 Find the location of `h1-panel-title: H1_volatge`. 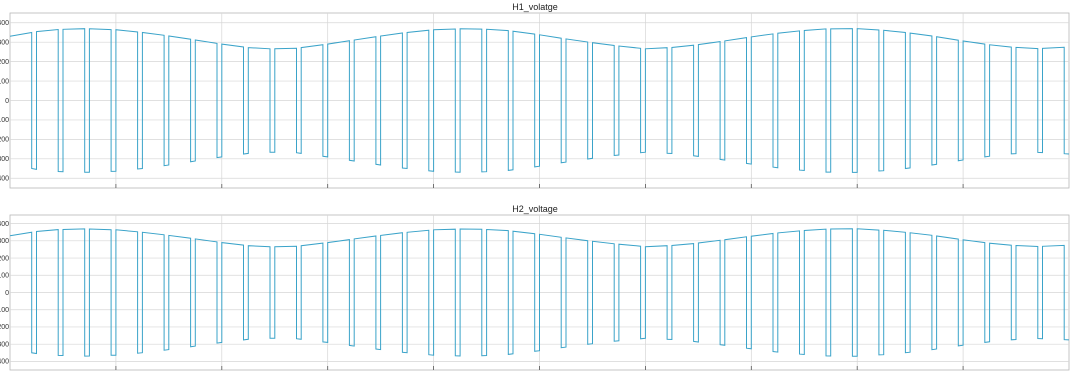

h1-panel-title: H1_volatge is located at coordinates (535, 7).